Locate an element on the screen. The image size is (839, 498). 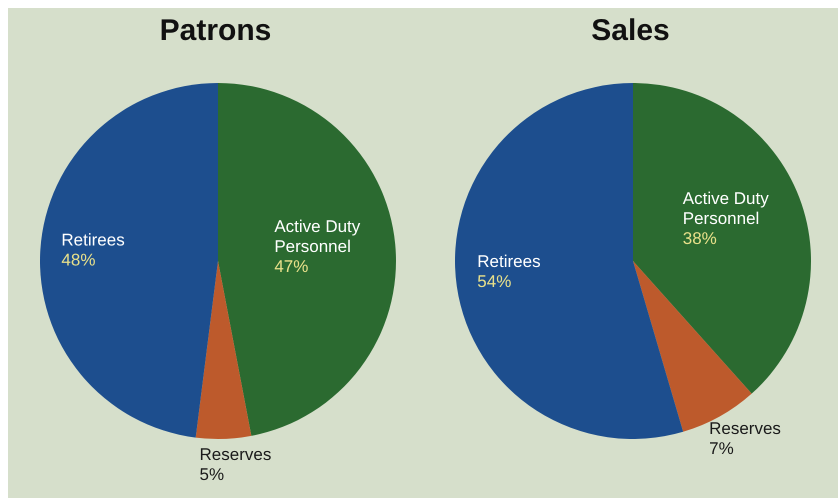
data-label: 47% is located at coordinates (291, 266).